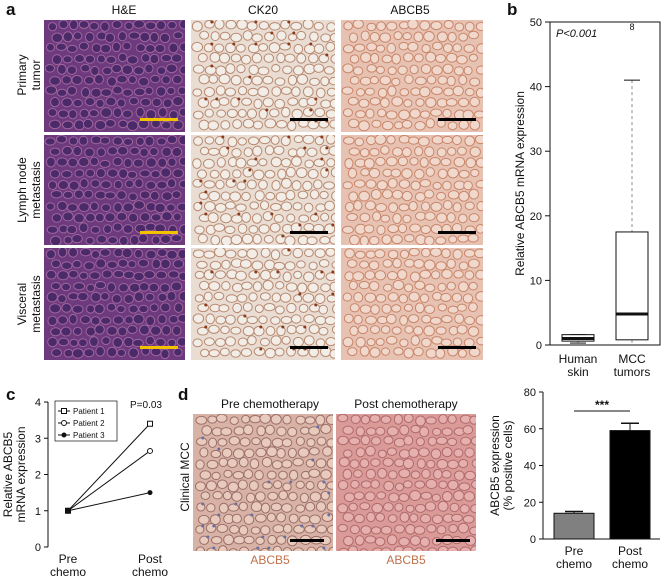  I want to click on micrograph-abcb5-lymph-node, so click(412, 190).